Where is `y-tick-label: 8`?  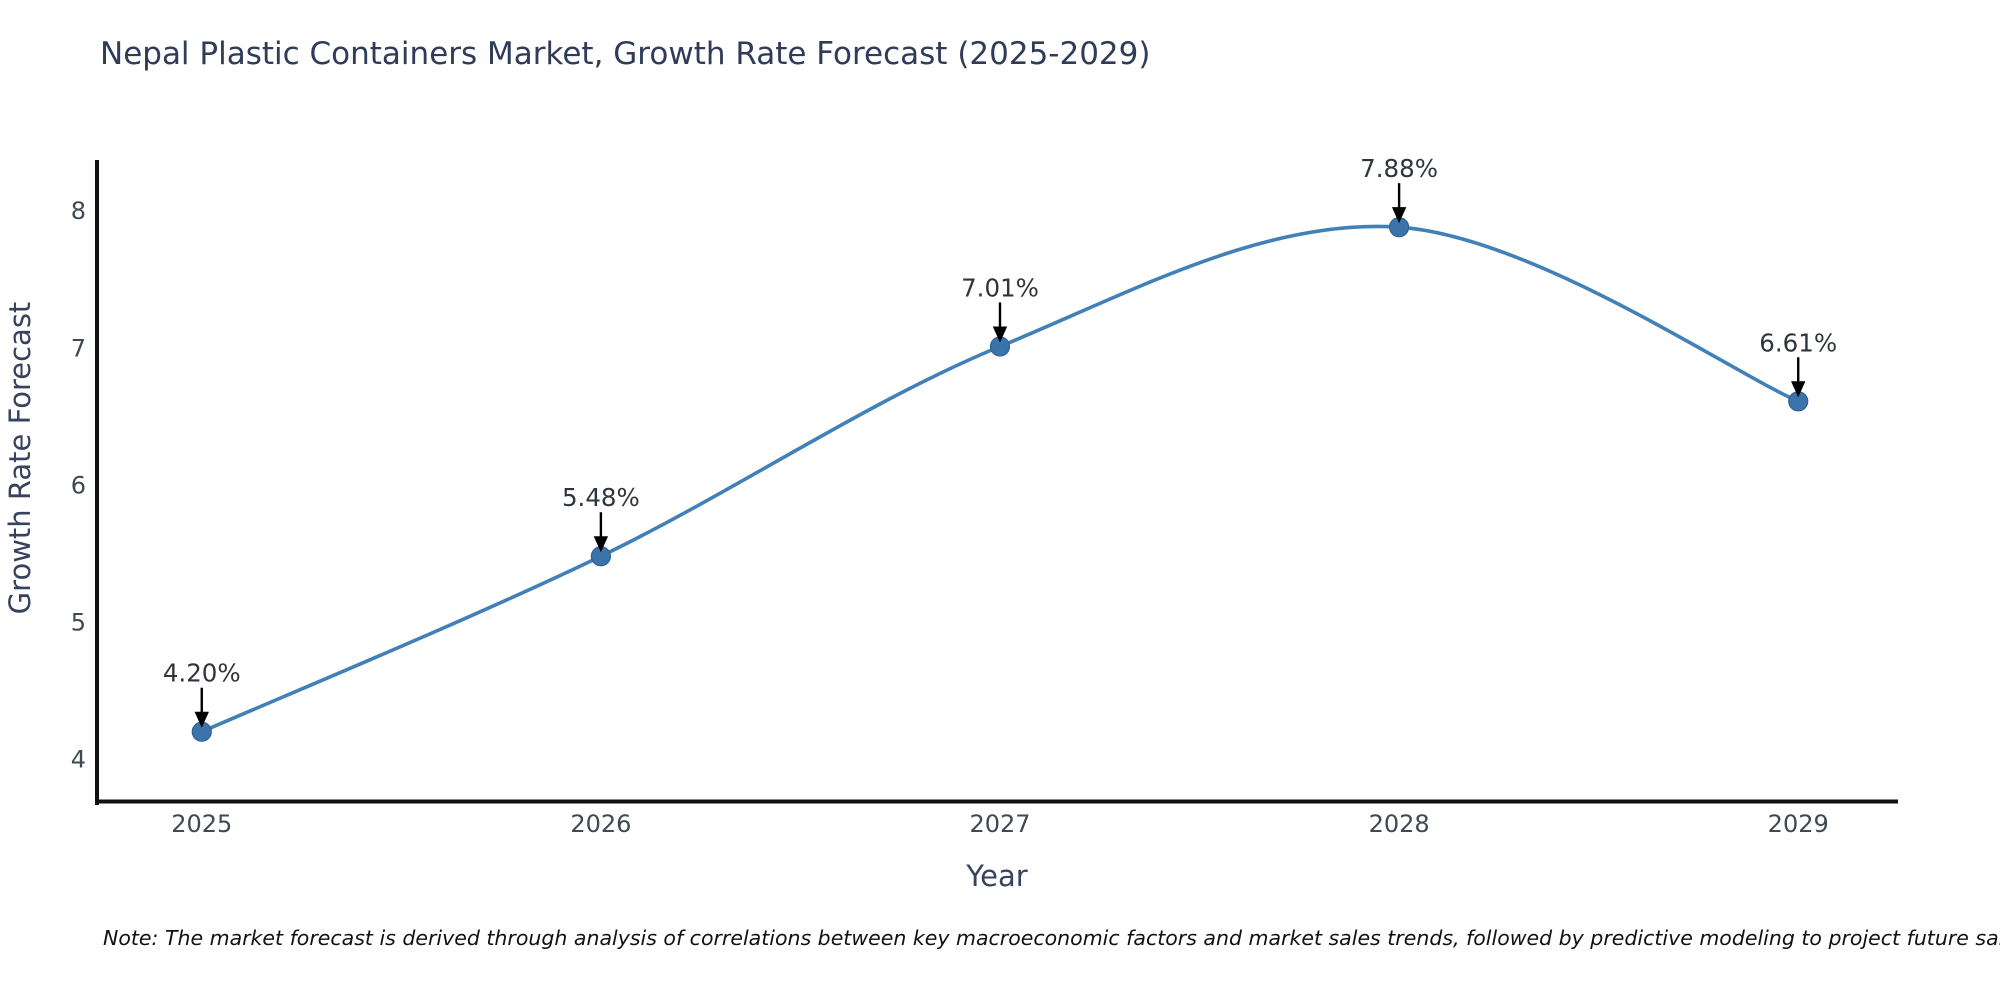 y-tick-label: 8 is located at coordinates (78, 211).